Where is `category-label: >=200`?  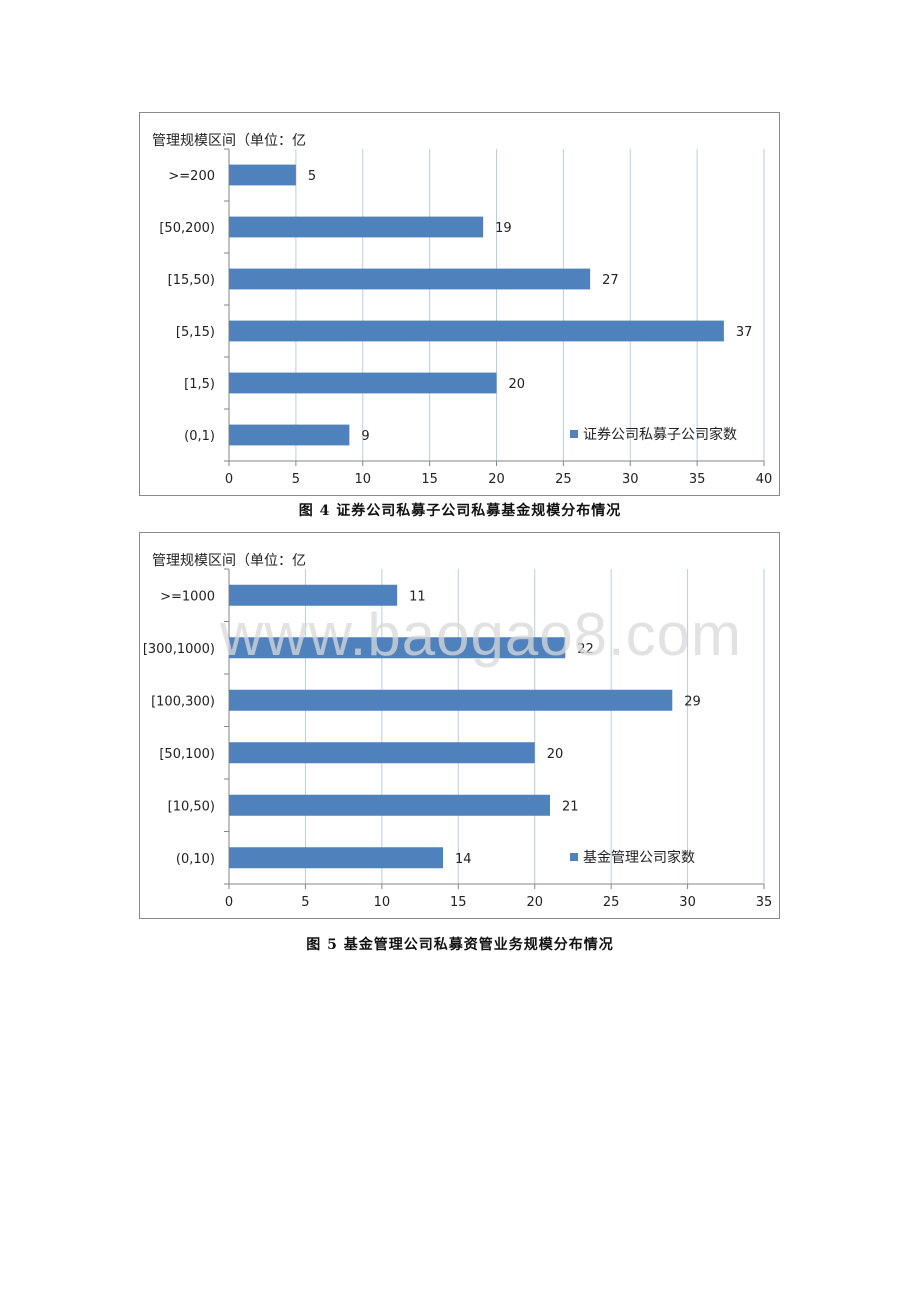 category-label: >=200 is located at coordinates (191, 176).